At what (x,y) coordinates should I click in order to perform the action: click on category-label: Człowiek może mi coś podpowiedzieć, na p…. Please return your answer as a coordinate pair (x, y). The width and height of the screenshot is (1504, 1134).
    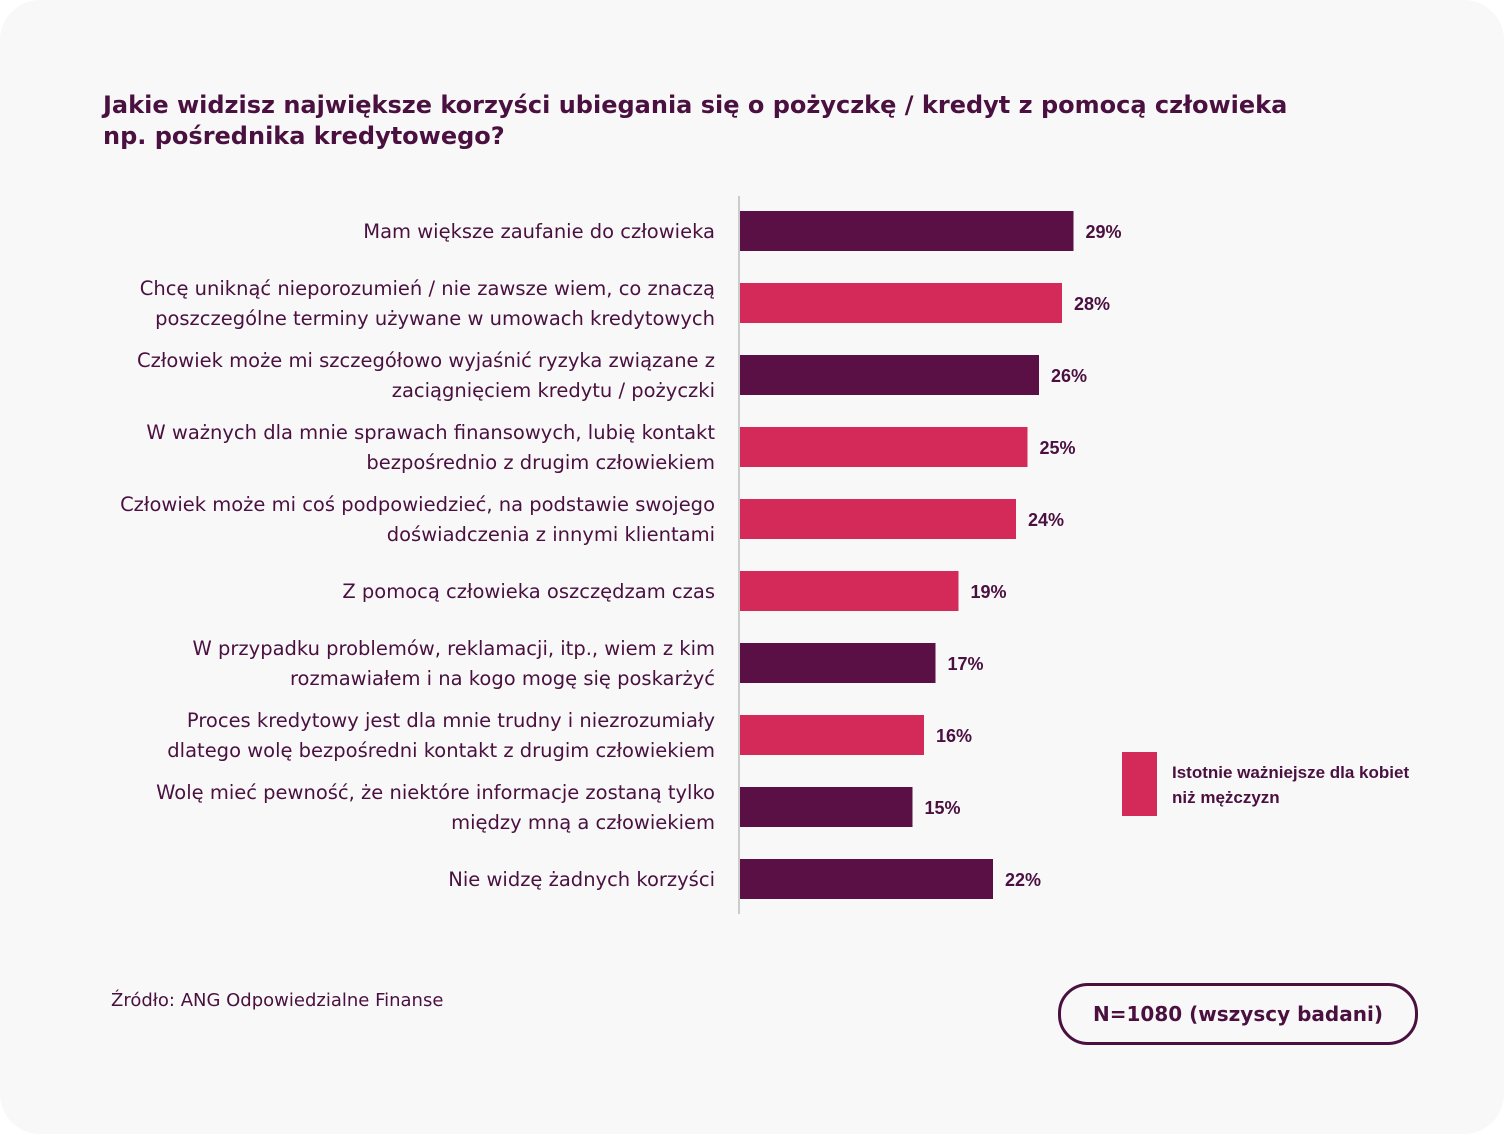
    Looking at the image, I should click on (417, 504).